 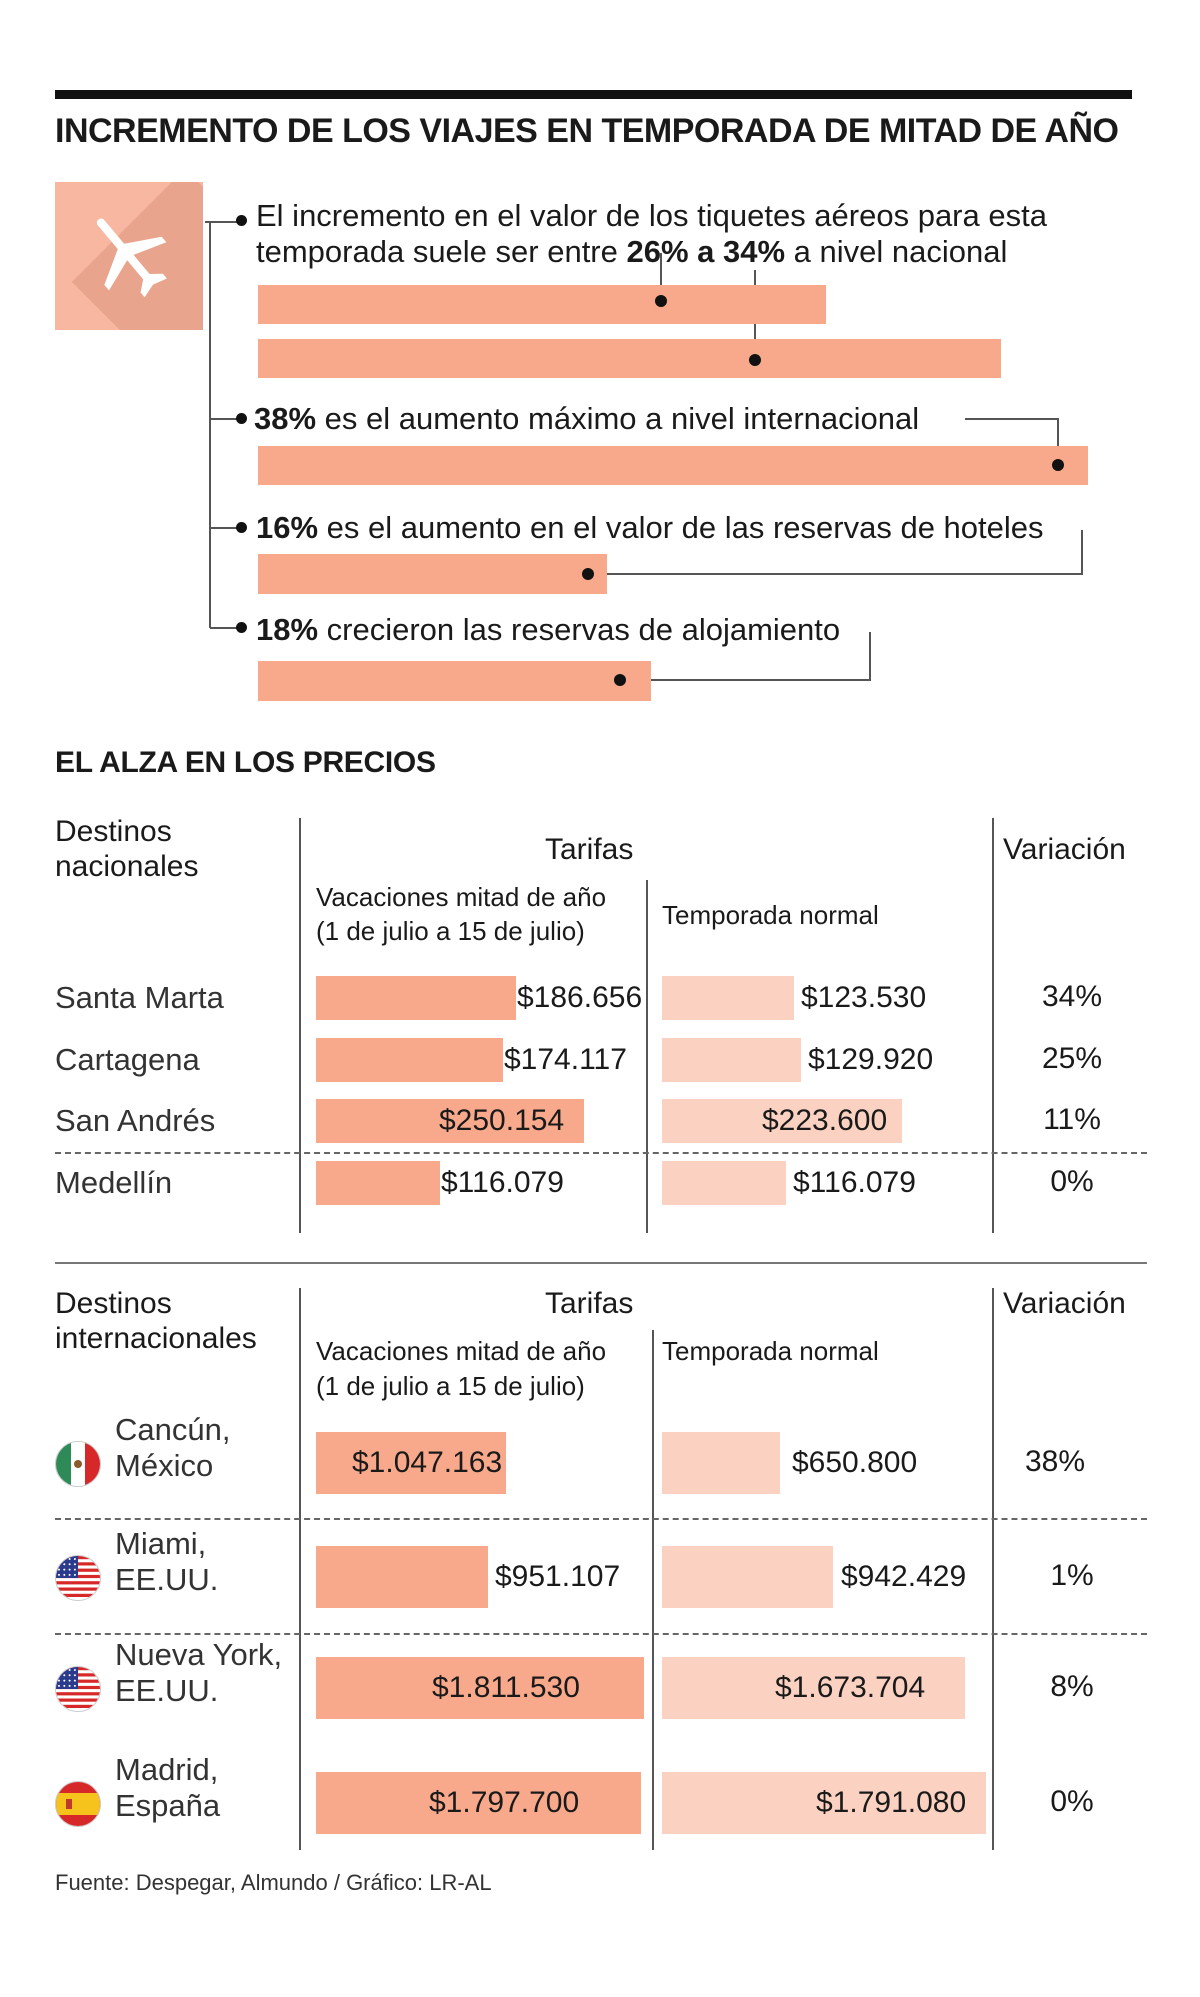 What do you see at coordinates (161, 1543) in the screenshot?
I see `city-name: Miami,` at bounding box center [161, 1543].